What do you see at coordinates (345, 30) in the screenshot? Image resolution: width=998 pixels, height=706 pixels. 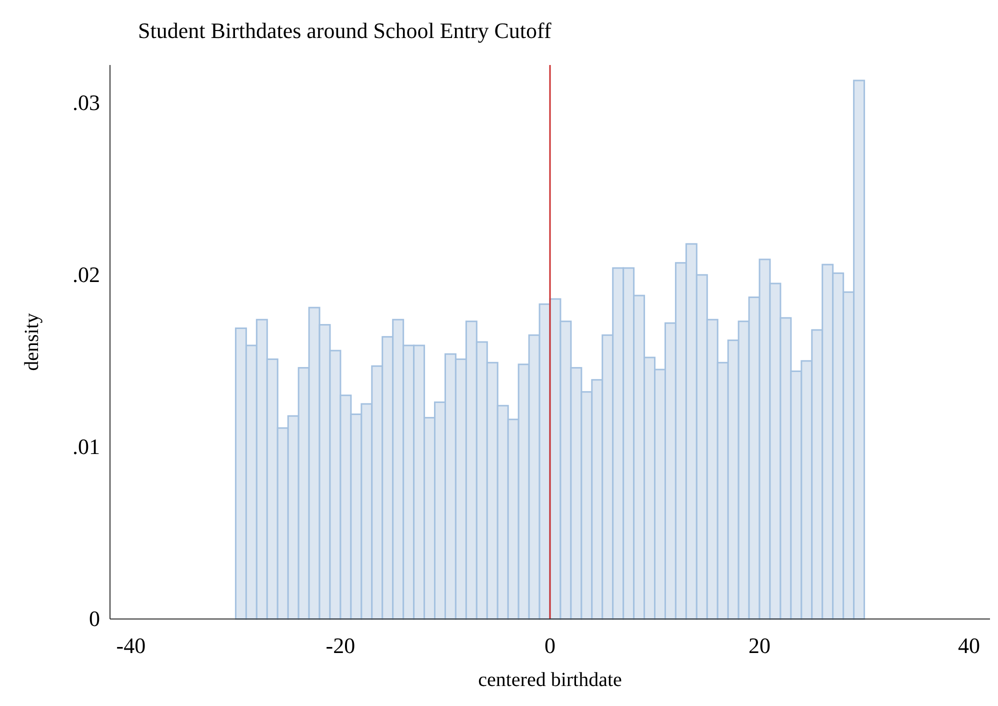 I see `chart-title: Student Birthdates around School Entry Cutoff` at bounding box center [345, 30].